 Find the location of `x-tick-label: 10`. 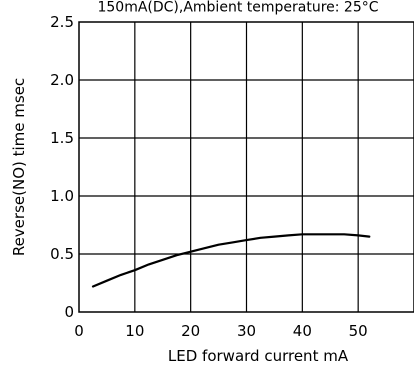

x-tick-label: 10 is located at coordinates (134, 331).